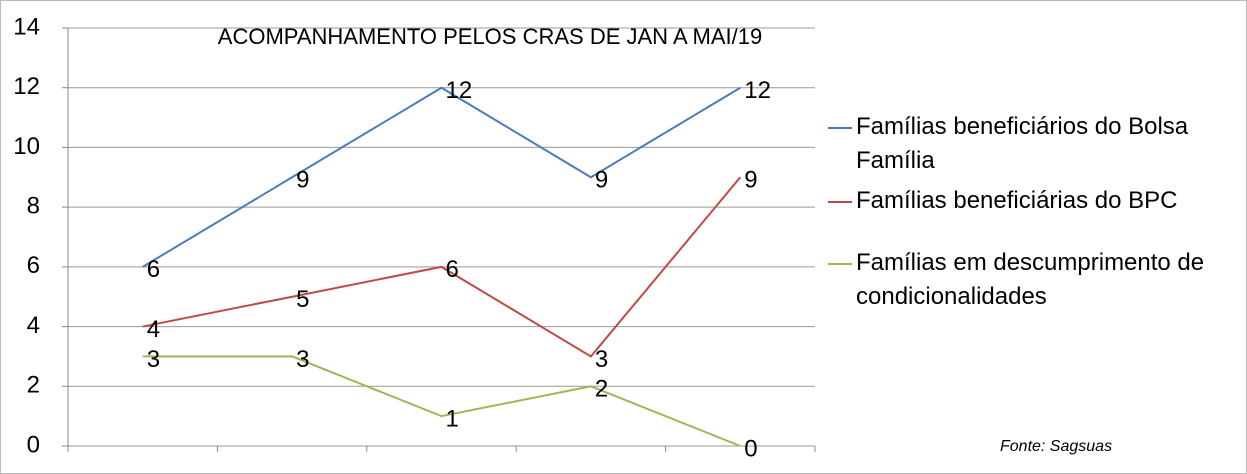 The width and height of the screenshot is (1247, 474). Describe the element at coordinates (1017, 200) in the screenshot. I see `legend-label: Famílias beneficiárias do BPC` at that location.